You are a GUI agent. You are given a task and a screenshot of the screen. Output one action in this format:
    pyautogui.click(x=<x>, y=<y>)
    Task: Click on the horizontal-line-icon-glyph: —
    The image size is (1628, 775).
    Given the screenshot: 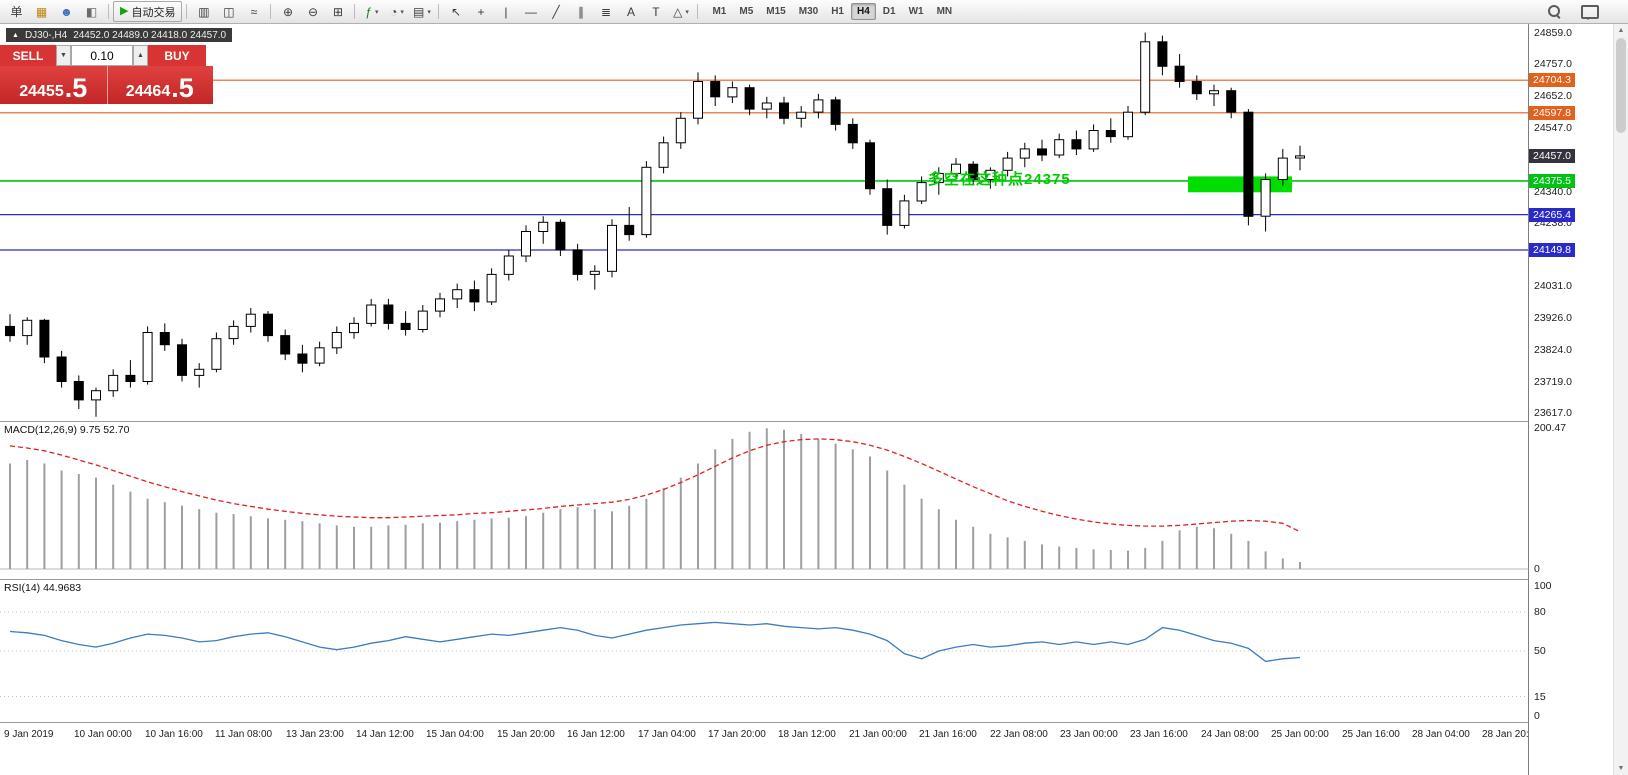 What is the action you would take?
    pyautogui.click(x=530, y=11)
    